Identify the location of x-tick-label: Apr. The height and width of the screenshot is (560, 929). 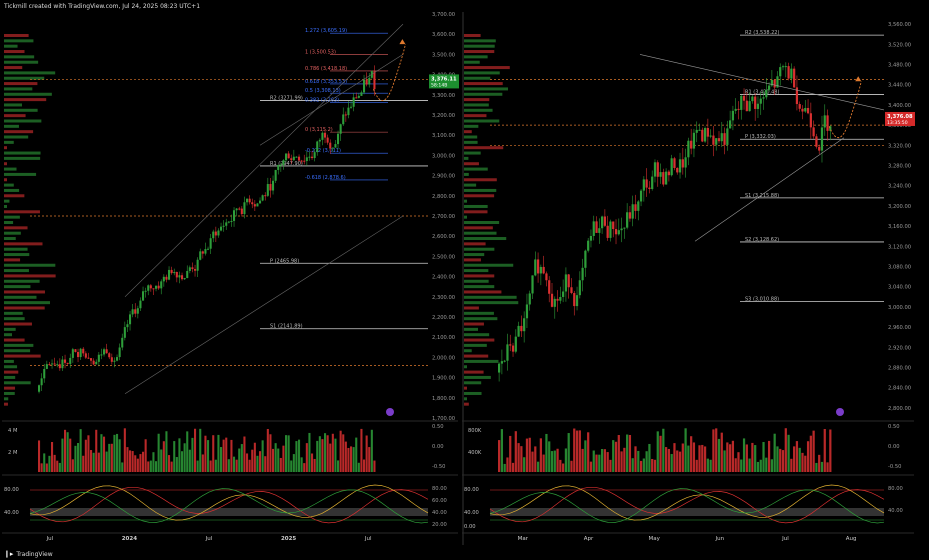
(589, 539).